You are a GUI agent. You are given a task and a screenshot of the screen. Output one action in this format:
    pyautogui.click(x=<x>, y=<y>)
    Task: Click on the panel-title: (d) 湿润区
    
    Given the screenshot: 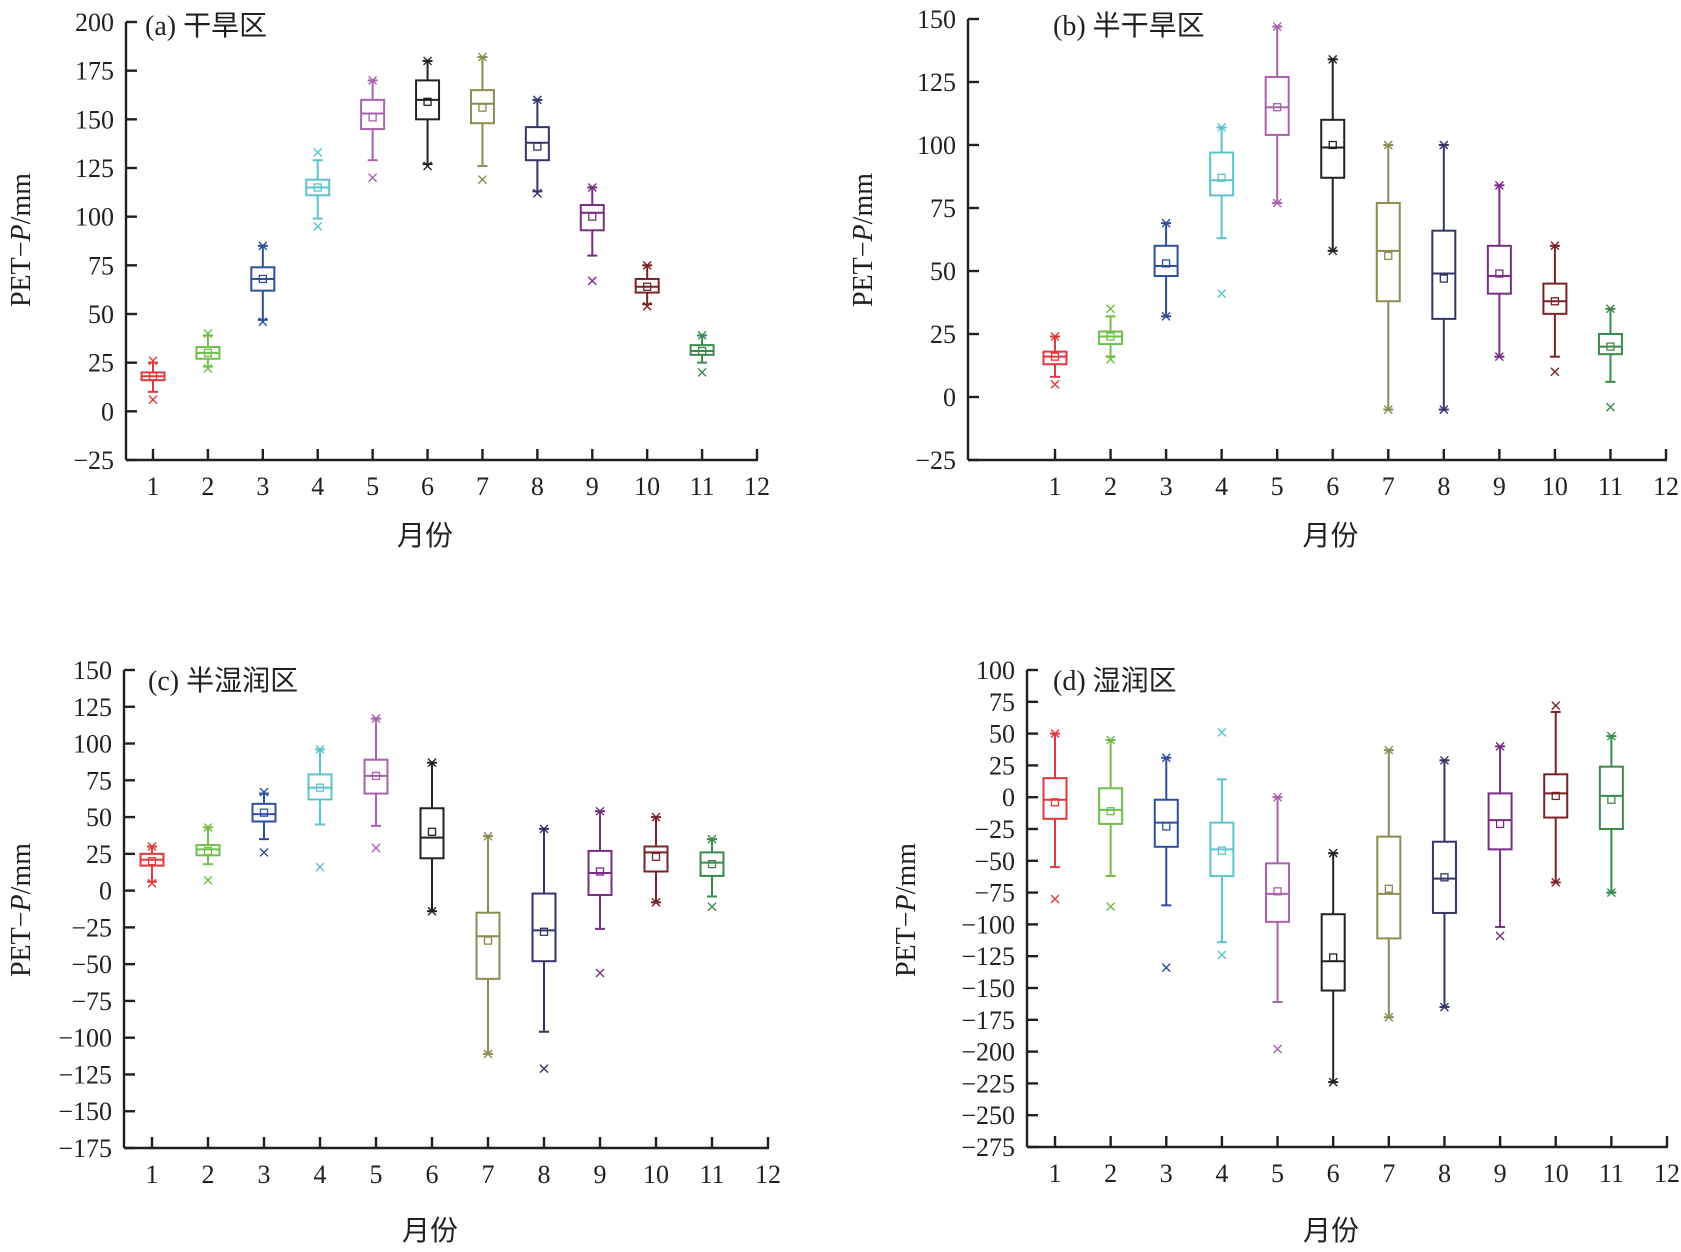 What is the action you would take?
    pyautogui.click(x=1115, y=681)
    